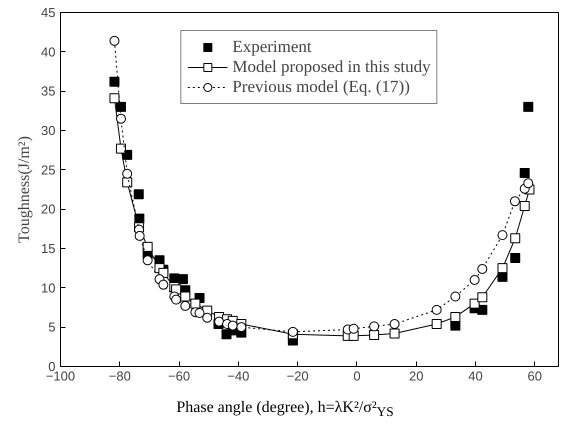  Describe the element at coordinates (238, 376) in the screenshot. I see `x-tick-label: −40` at that location.